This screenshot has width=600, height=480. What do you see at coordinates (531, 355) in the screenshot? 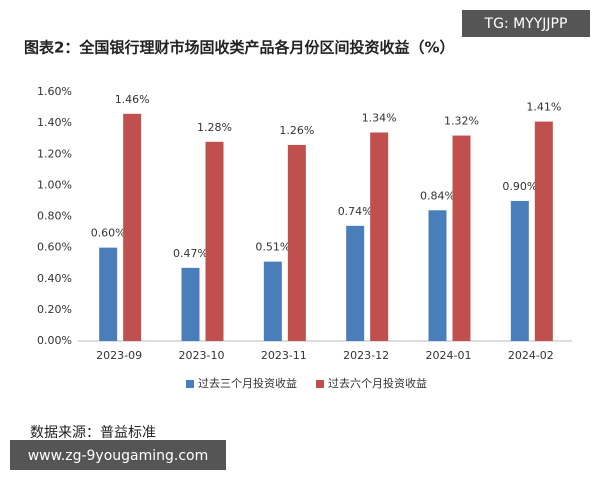
I see `x-tick-label: 2024-02` at bounding box center [531, 355].